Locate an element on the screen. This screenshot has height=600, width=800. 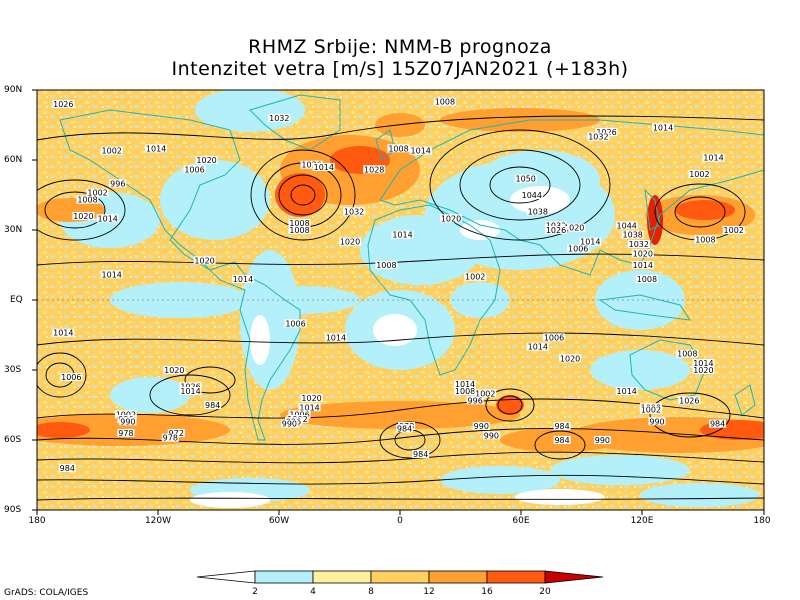
isobar-label: 1050 is located at coordinates (526, 179).